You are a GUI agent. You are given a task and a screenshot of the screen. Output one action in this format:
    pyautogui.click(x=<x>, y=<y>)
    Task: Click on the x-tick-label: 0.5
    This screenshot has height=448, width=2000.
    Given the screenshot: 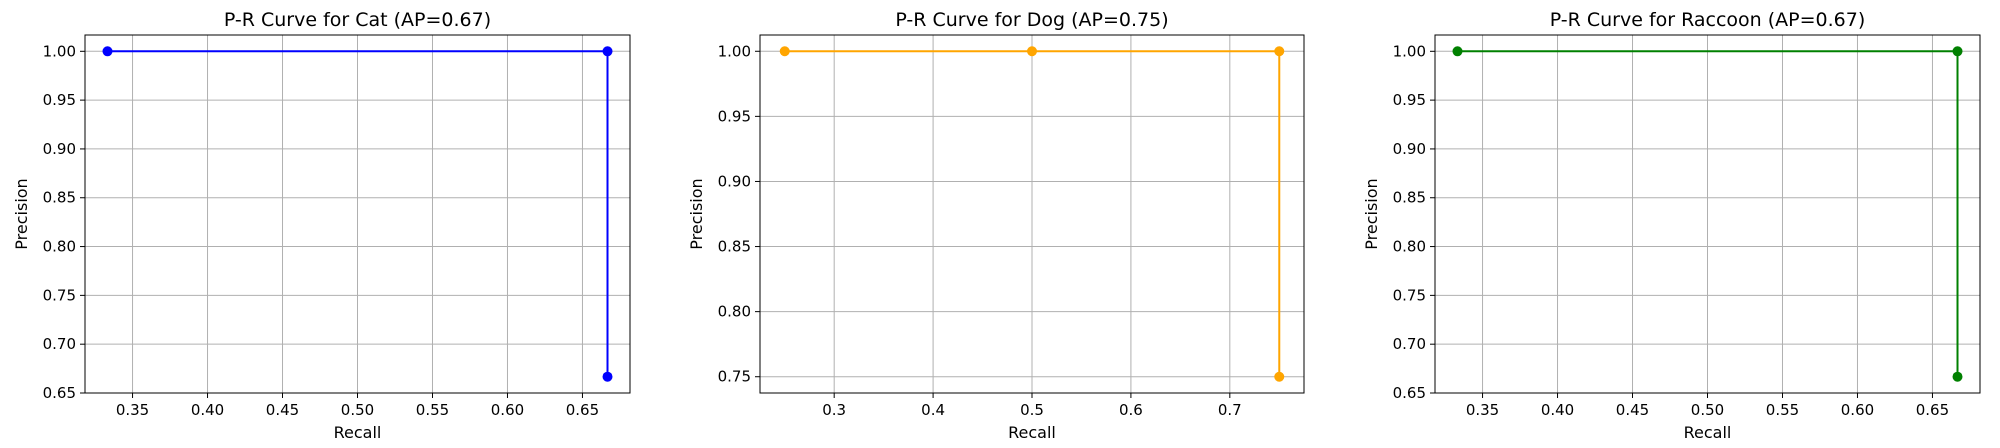 What is the action you would take?
    pyautogui.click(x=1032, y=410)
    